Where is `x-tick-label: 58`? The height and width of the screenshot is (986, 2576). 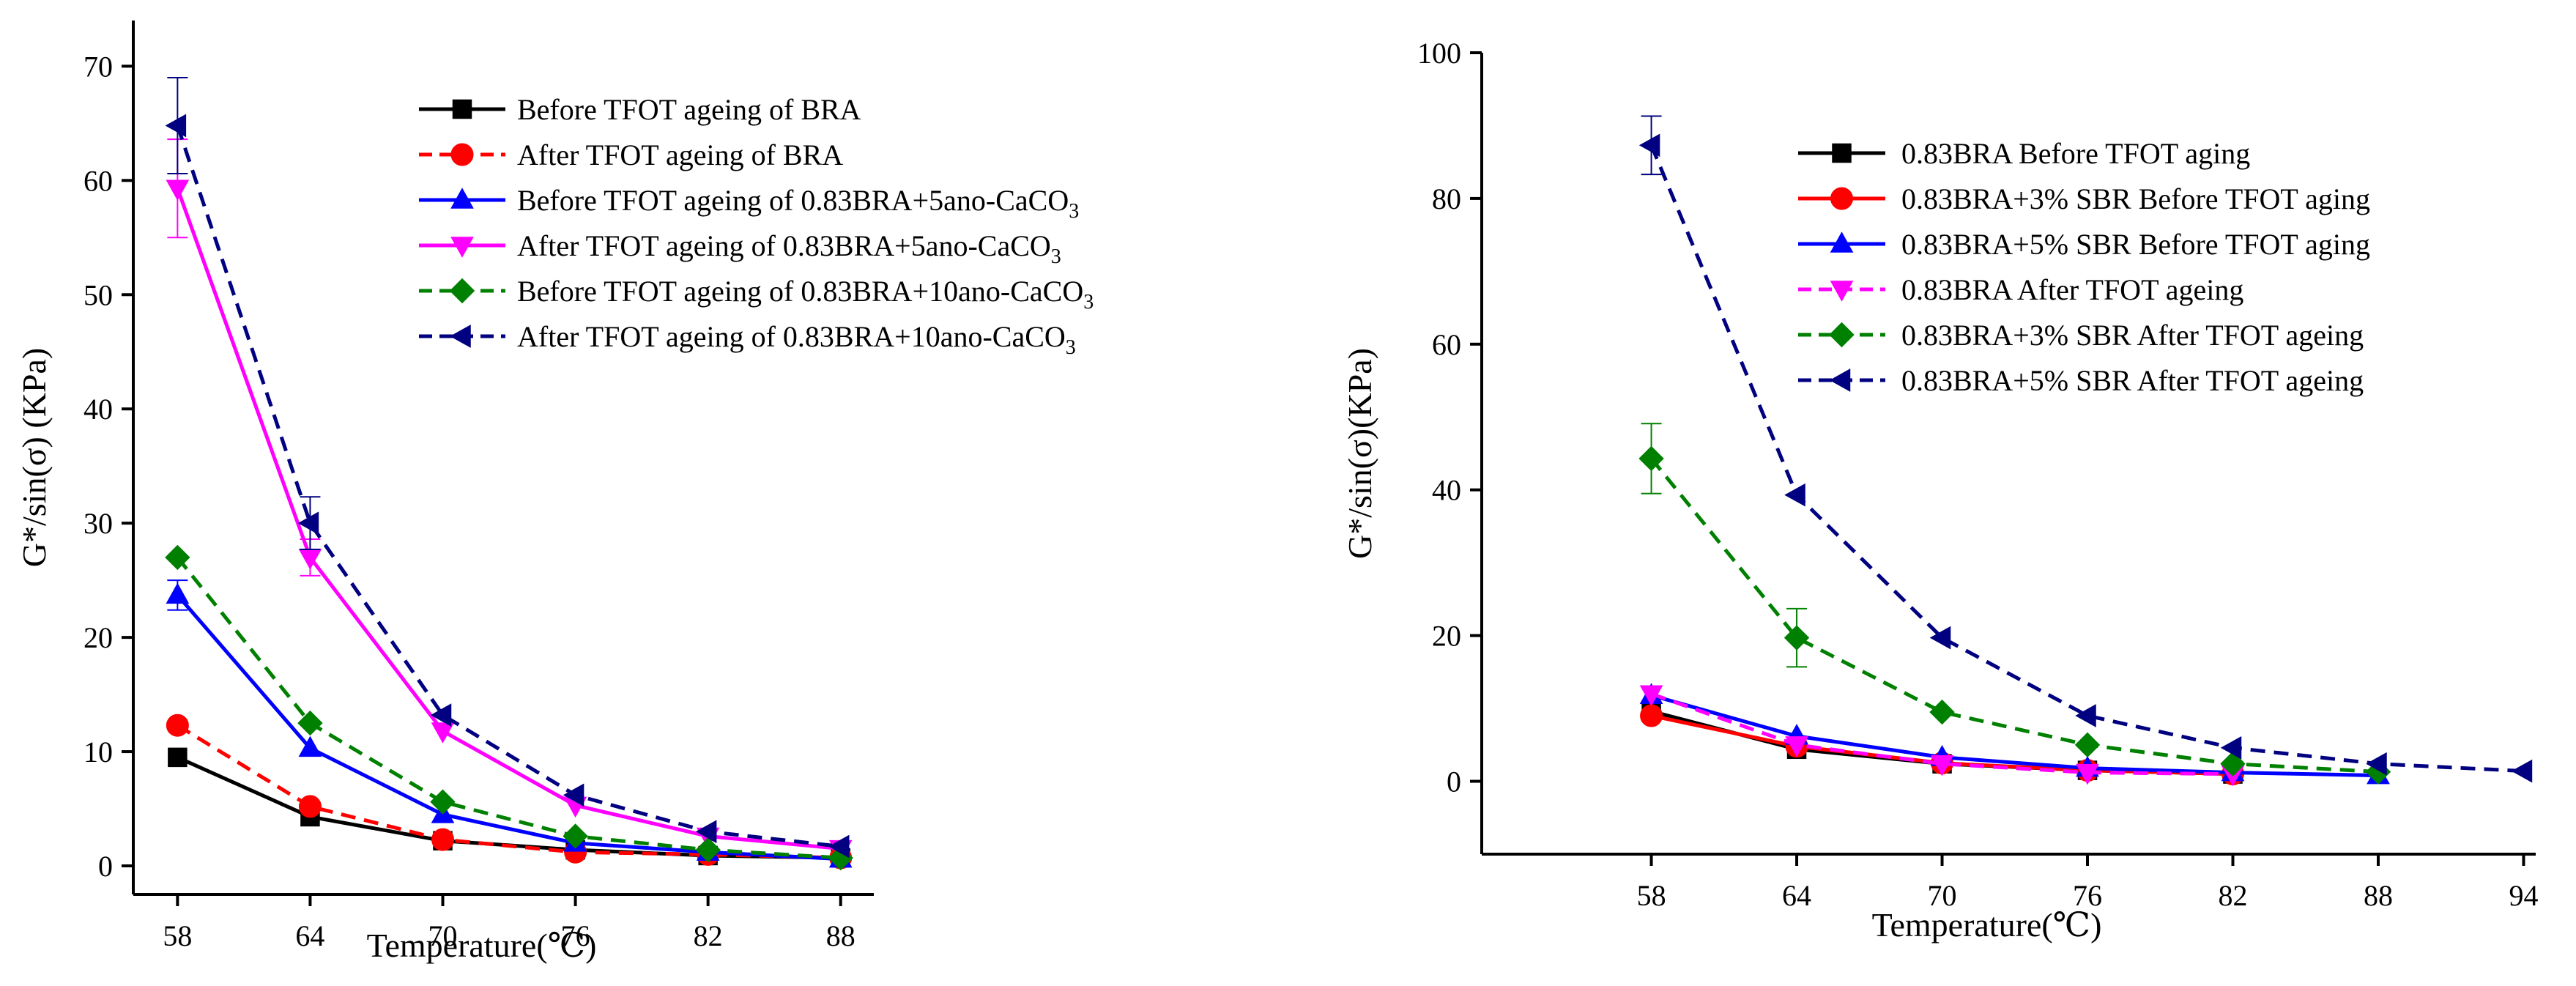
x-tick-label: 58 is located at coordinates (177, 935).